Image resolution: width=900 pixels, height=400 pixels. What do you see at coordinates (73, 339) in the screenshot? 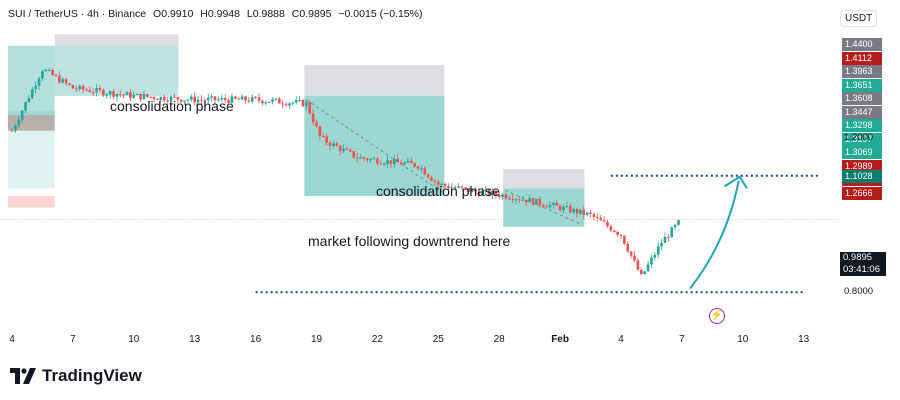
I see `time-tick: 7` at bounding box center [73, 339].